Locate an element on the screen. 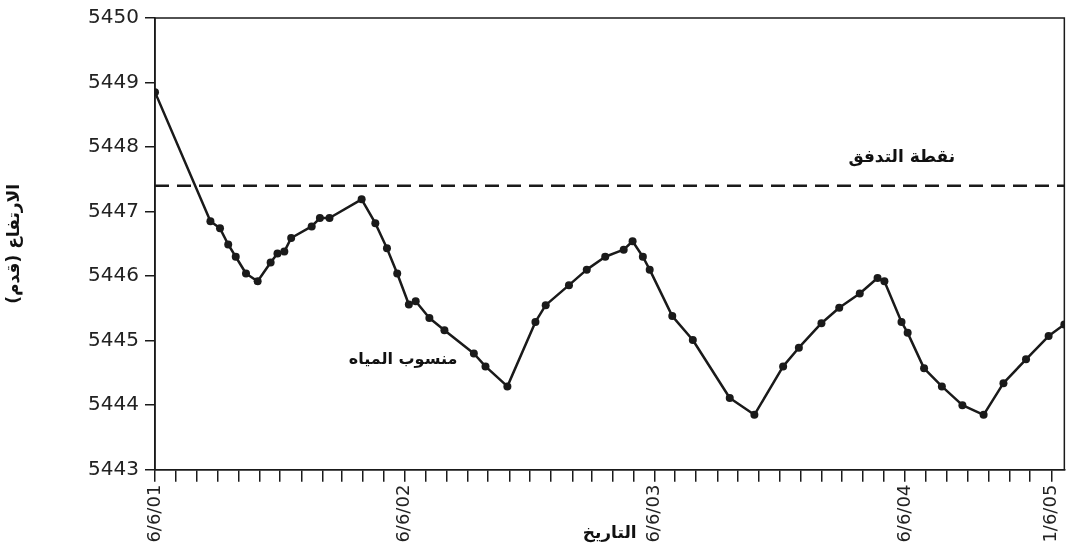  x-tick-label: 6/6/02 is located at coordinates (403, 513).